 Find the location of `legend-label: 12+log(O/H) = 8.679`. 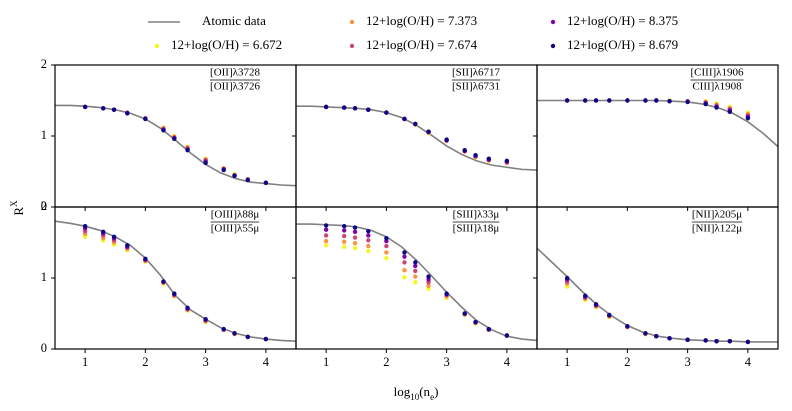

legend-label: 12+log(O/H) = 8.679 is located at coordinates (622, 44).